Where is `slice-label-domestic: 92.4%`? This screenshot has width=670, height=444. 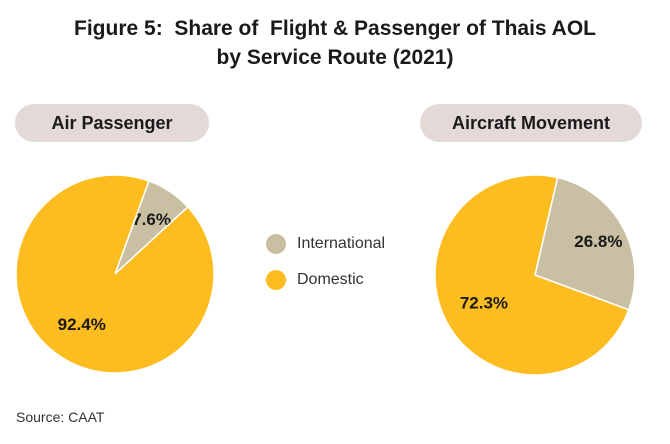
slice-label-domestic: 92.4% is located at coordinates (82, 324).